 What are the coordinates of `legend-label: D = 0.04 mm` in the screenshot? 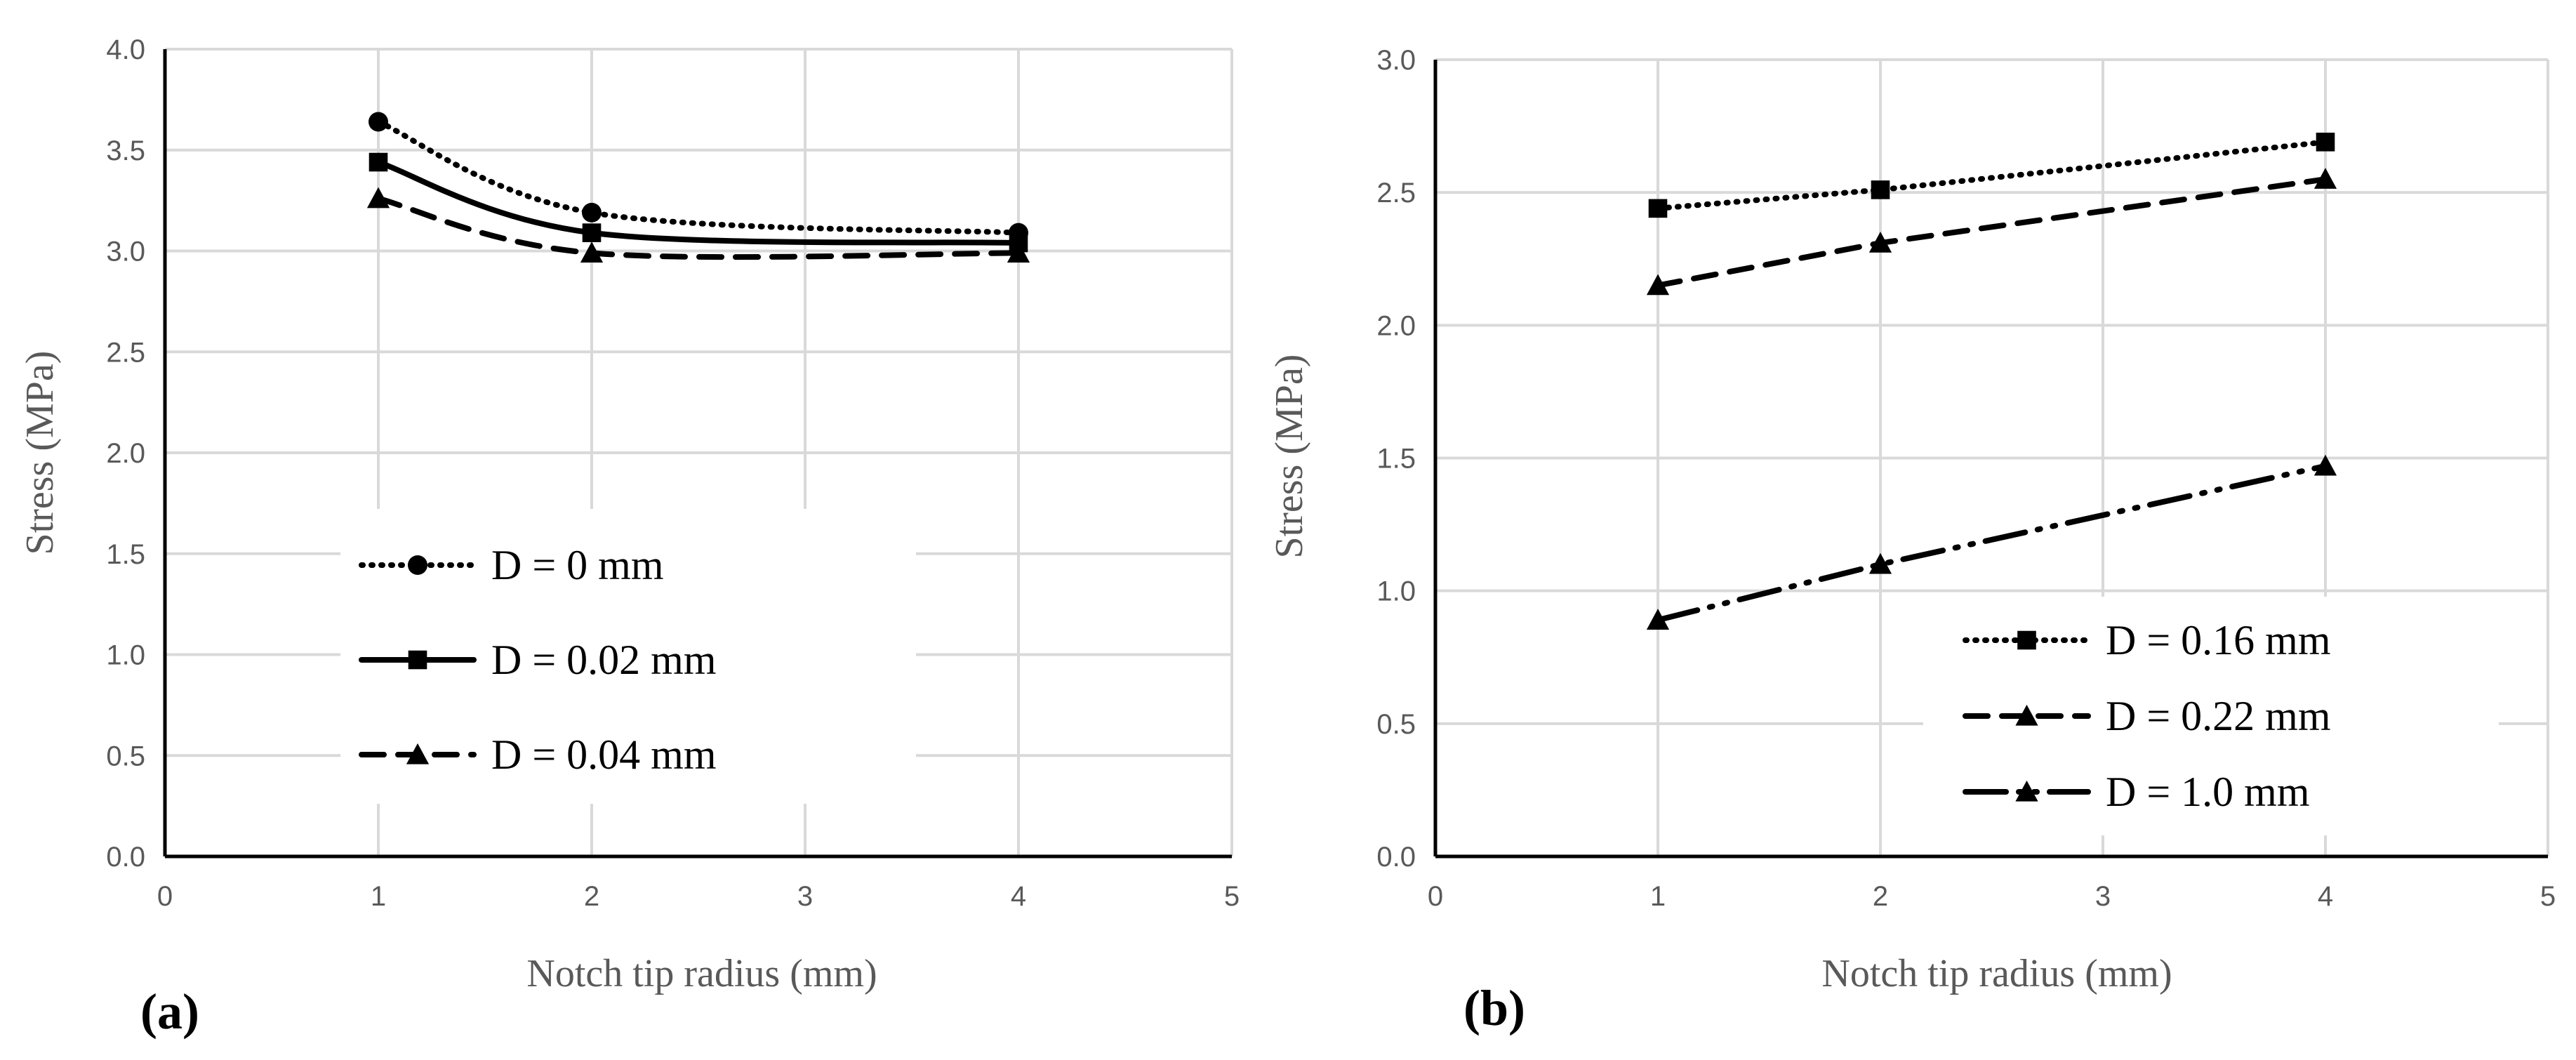 It's located at (604, 754).